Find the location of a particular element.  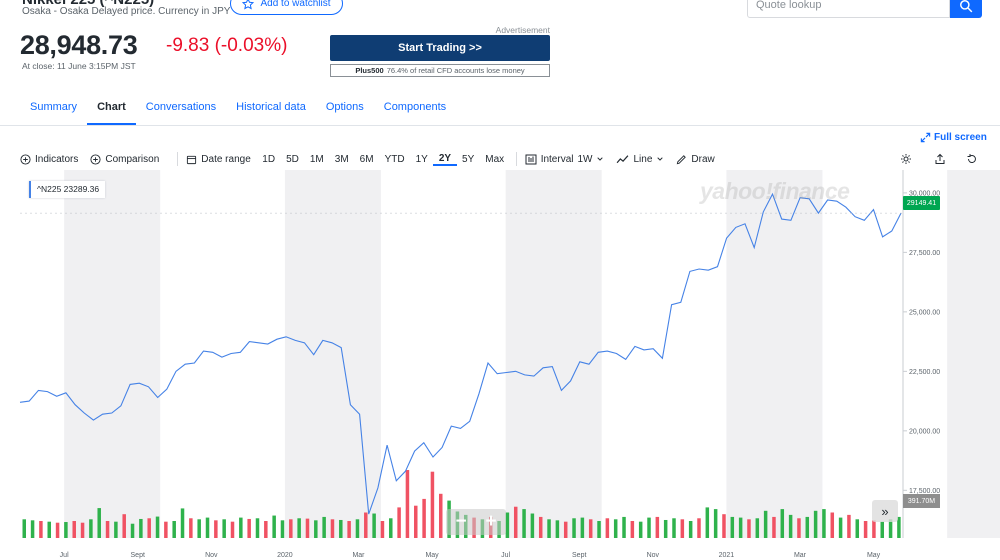

range-ytd: YTD is located at coordinates (394, 159).